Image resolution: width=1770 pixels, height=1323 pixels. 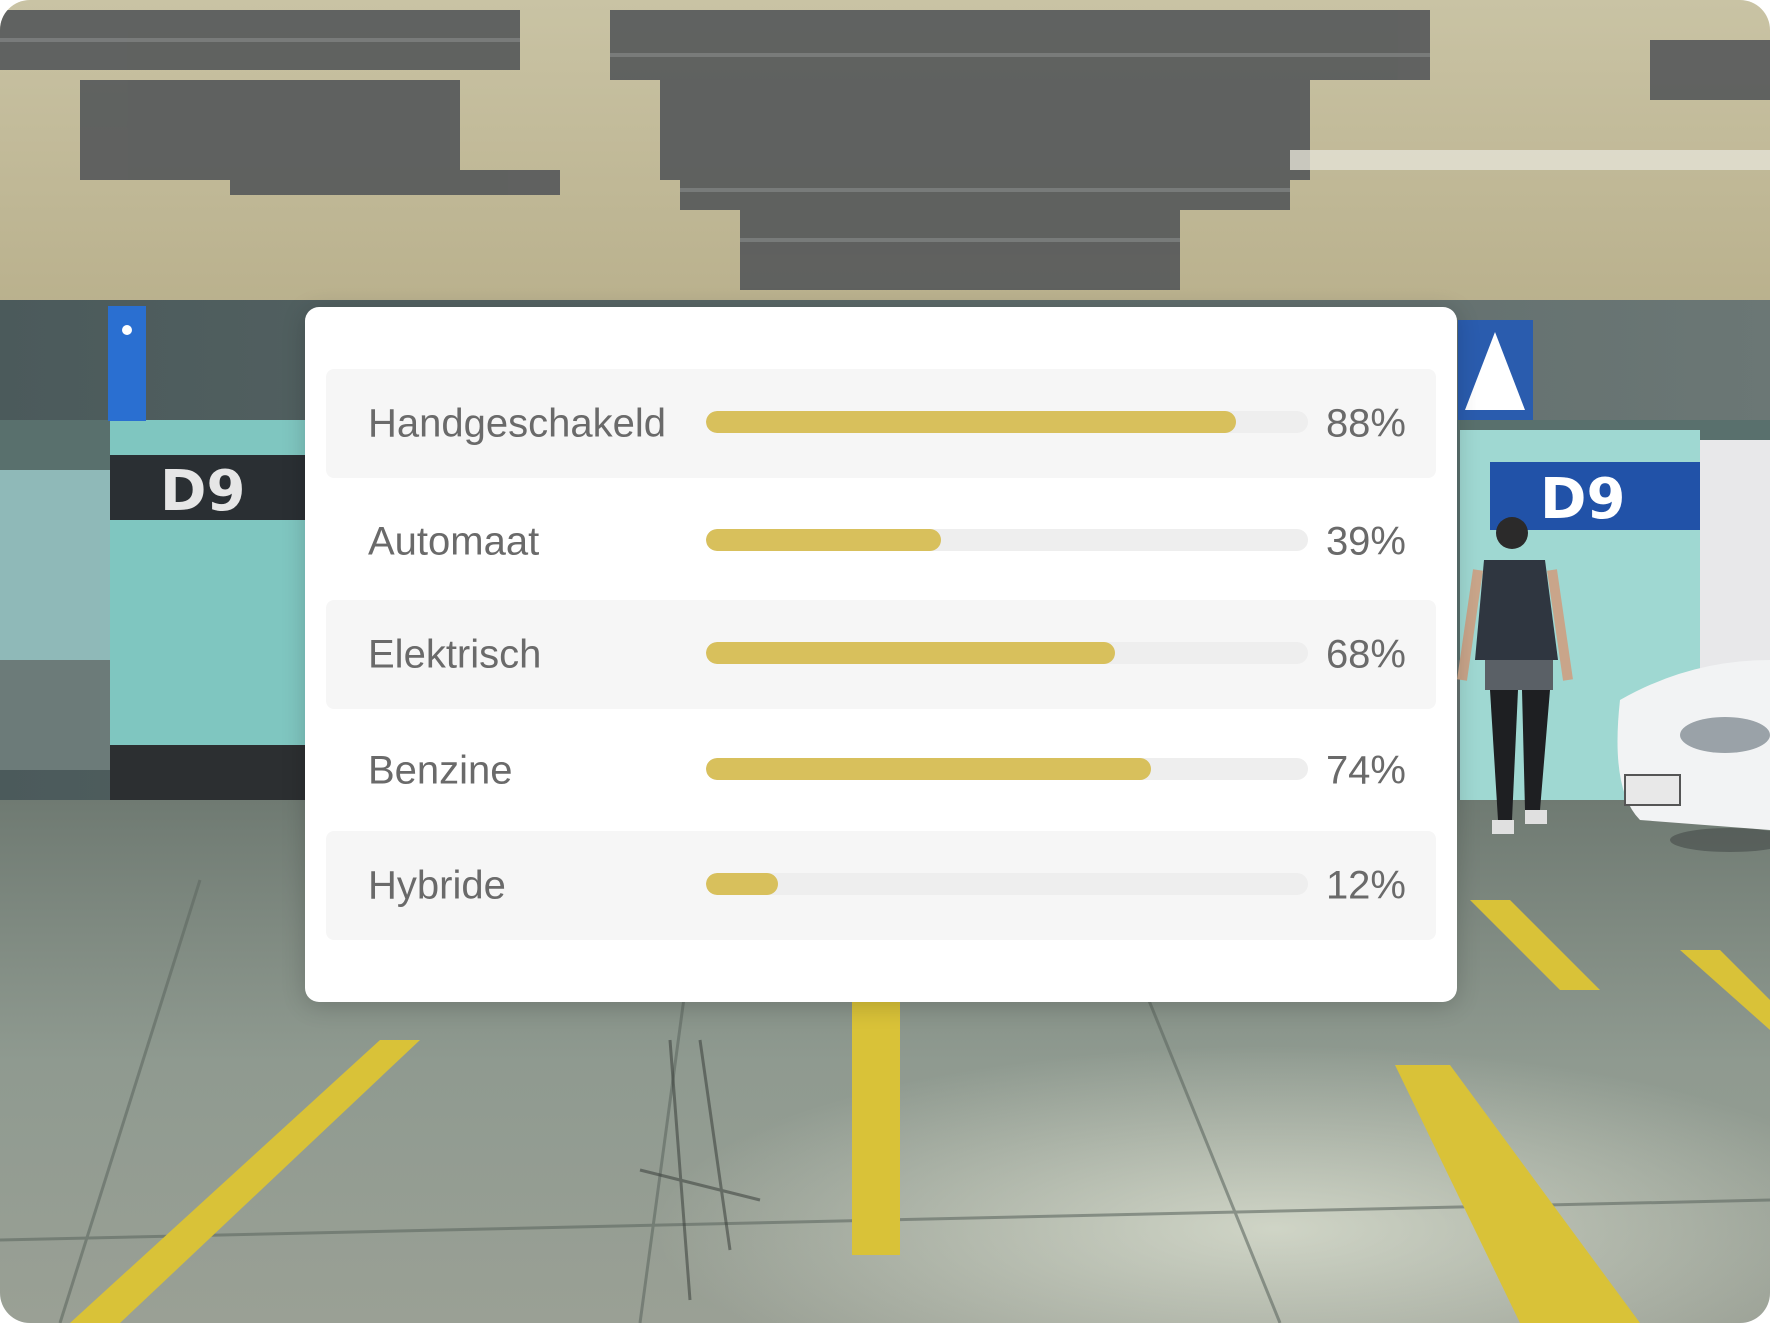 I want to click on stat-row-elektrisch: Elektrisch 68%, so click(x=881, y=654).